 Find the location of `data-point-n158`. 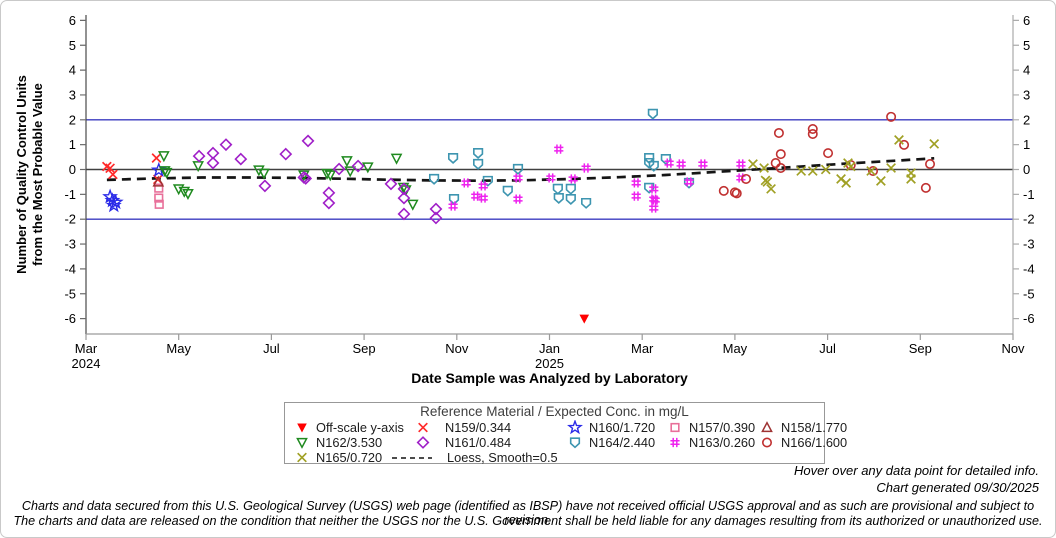

data-point-n158 is located at coordinates (158, 181).